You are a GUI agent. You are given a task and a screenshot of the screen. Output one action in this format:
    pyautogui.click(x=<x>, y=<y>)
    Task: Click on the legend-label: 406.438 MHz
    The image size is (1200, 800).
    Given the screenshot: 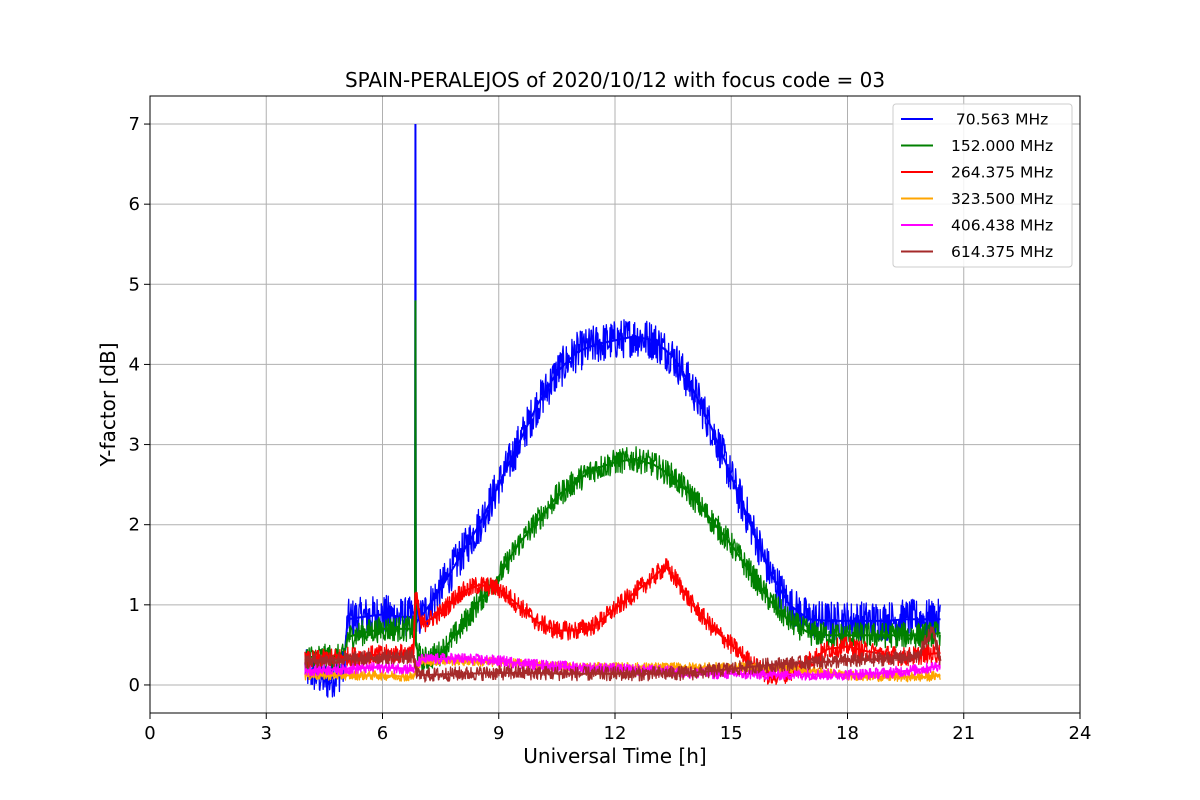 What is the action you would take?
    pyautogui.click(x=1002, y=226)
    